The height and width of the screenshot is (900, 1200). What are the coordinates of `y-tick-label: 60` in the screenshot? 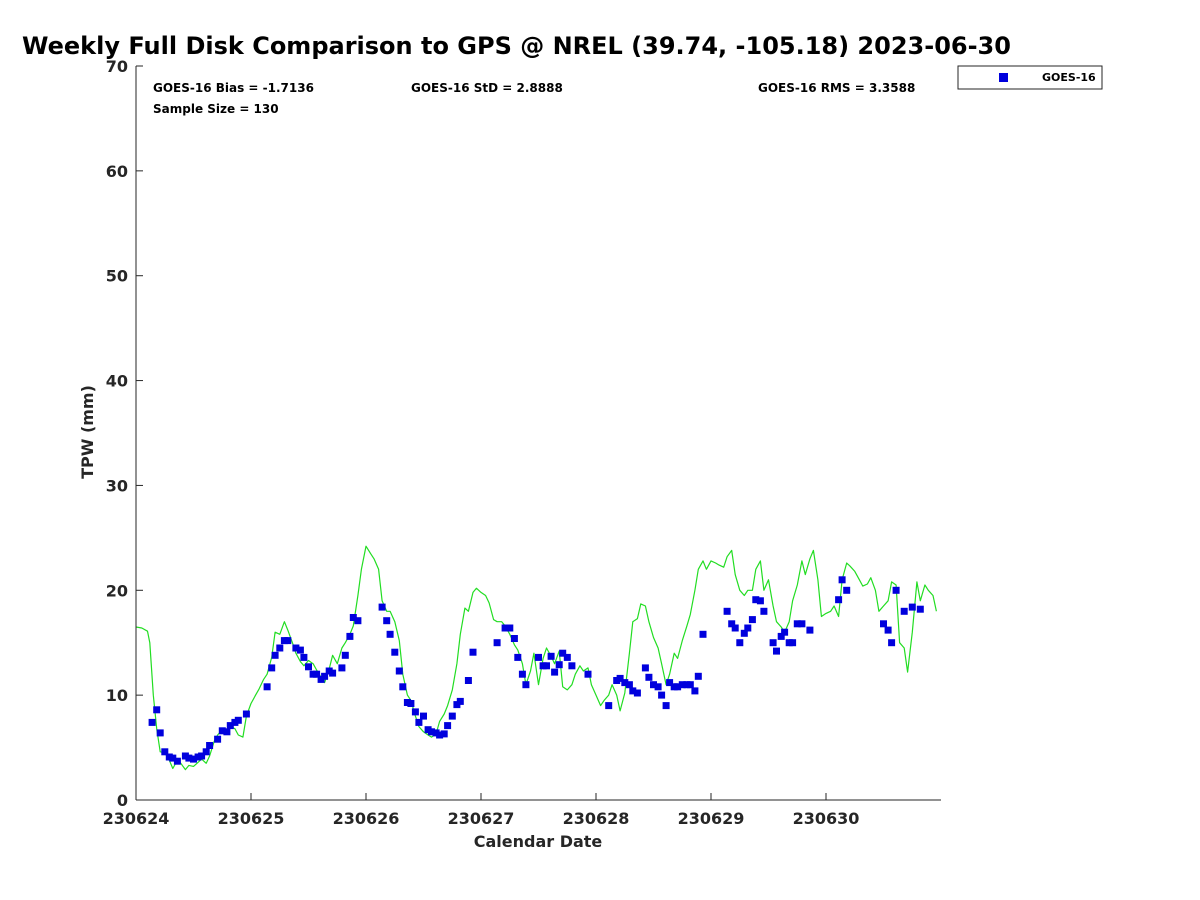 It's located at (117, 171).